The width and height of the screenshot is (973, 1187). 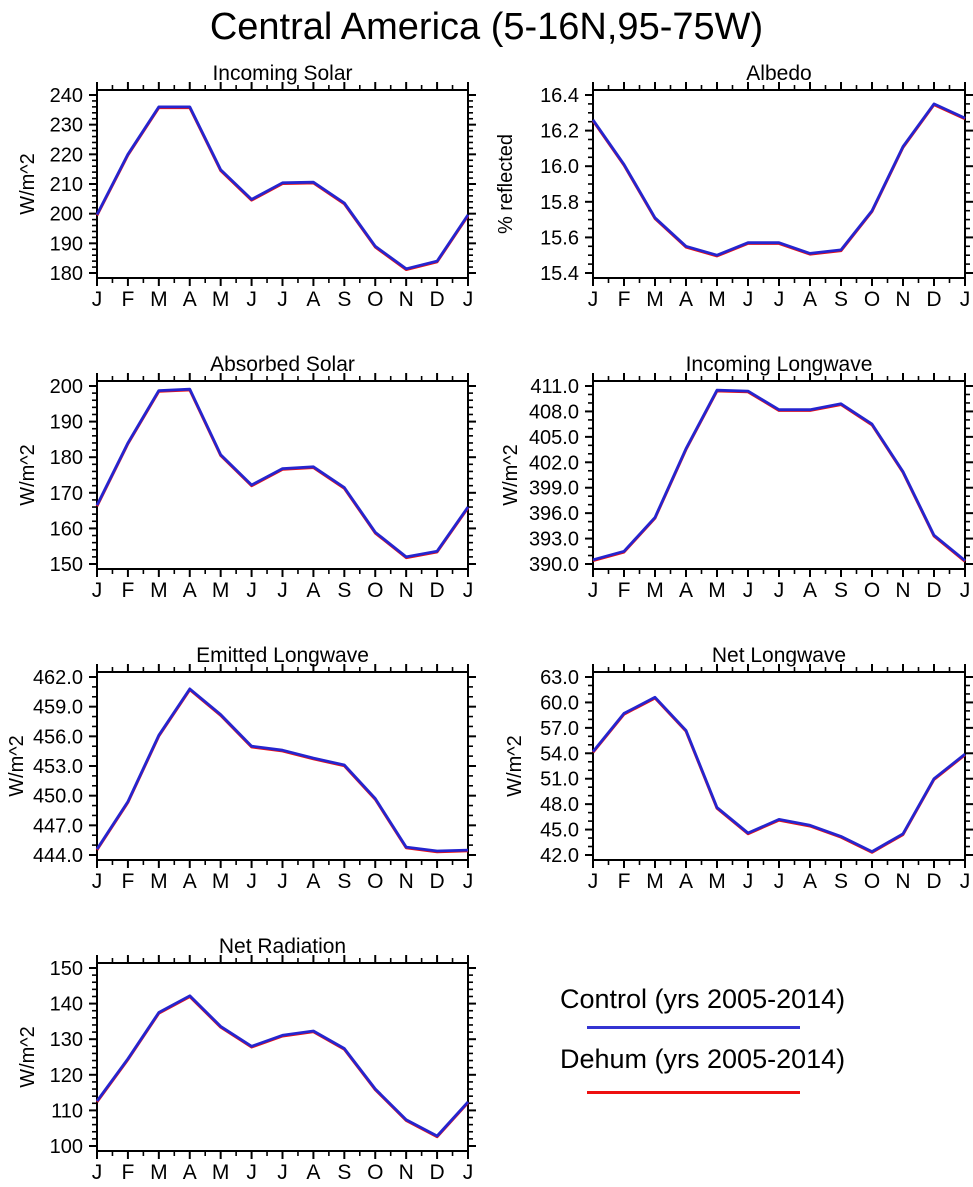 What do you see at coordinates (67, 1111) in the screenshot?
I see `svg-text: 110` at bounding box center [67, 1111].